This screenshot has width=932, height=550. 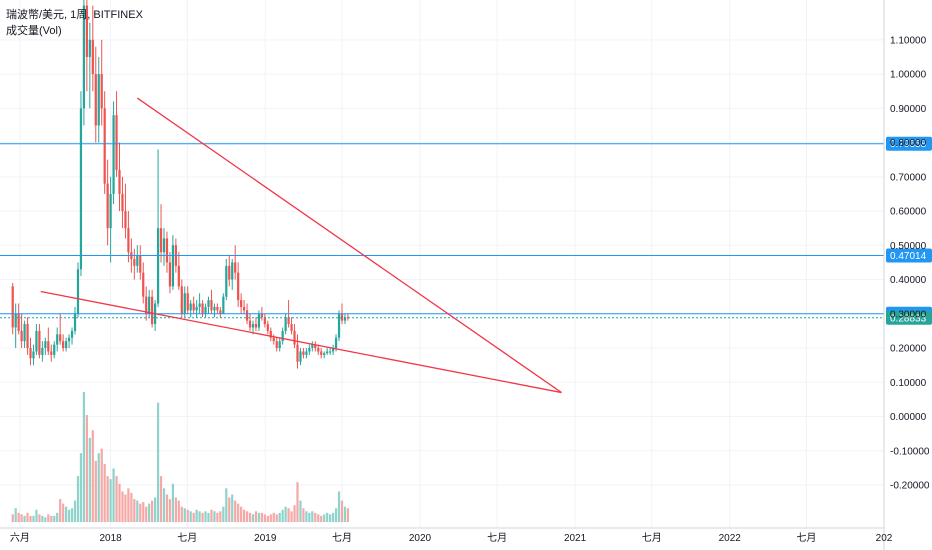 What do you see at coordinates (575, 538) in the screenshot?
I see `time-tick-label: 2021` at bounding box center [575, 538].